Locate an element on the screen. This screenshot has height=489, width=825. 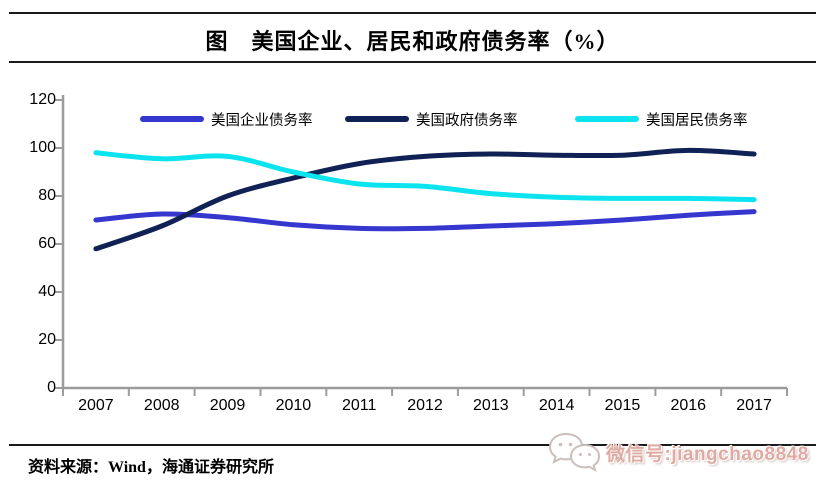
legend-item-household-debt: 美国居民债务率 is located at coordinates (661, 119).